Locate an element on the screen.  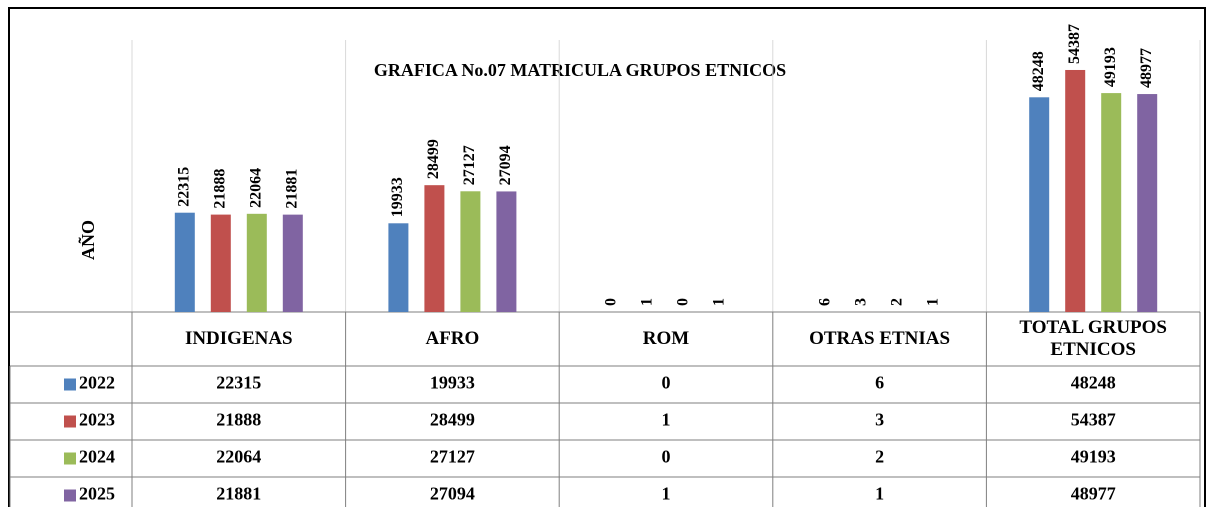
legend-label: 2025 is located at coordinates (97, 494).